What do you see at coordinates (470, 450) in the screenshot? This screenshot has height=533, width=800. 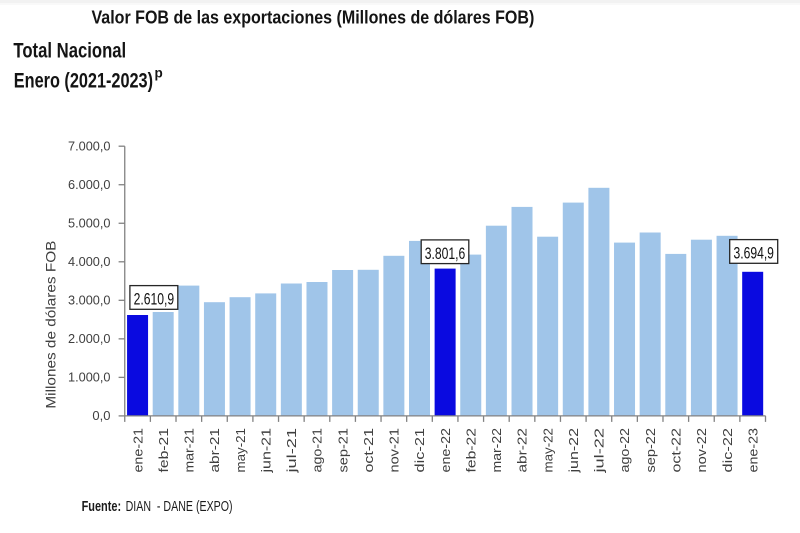 I see `svg-text: feb-22` at bounding box center [470, 450].